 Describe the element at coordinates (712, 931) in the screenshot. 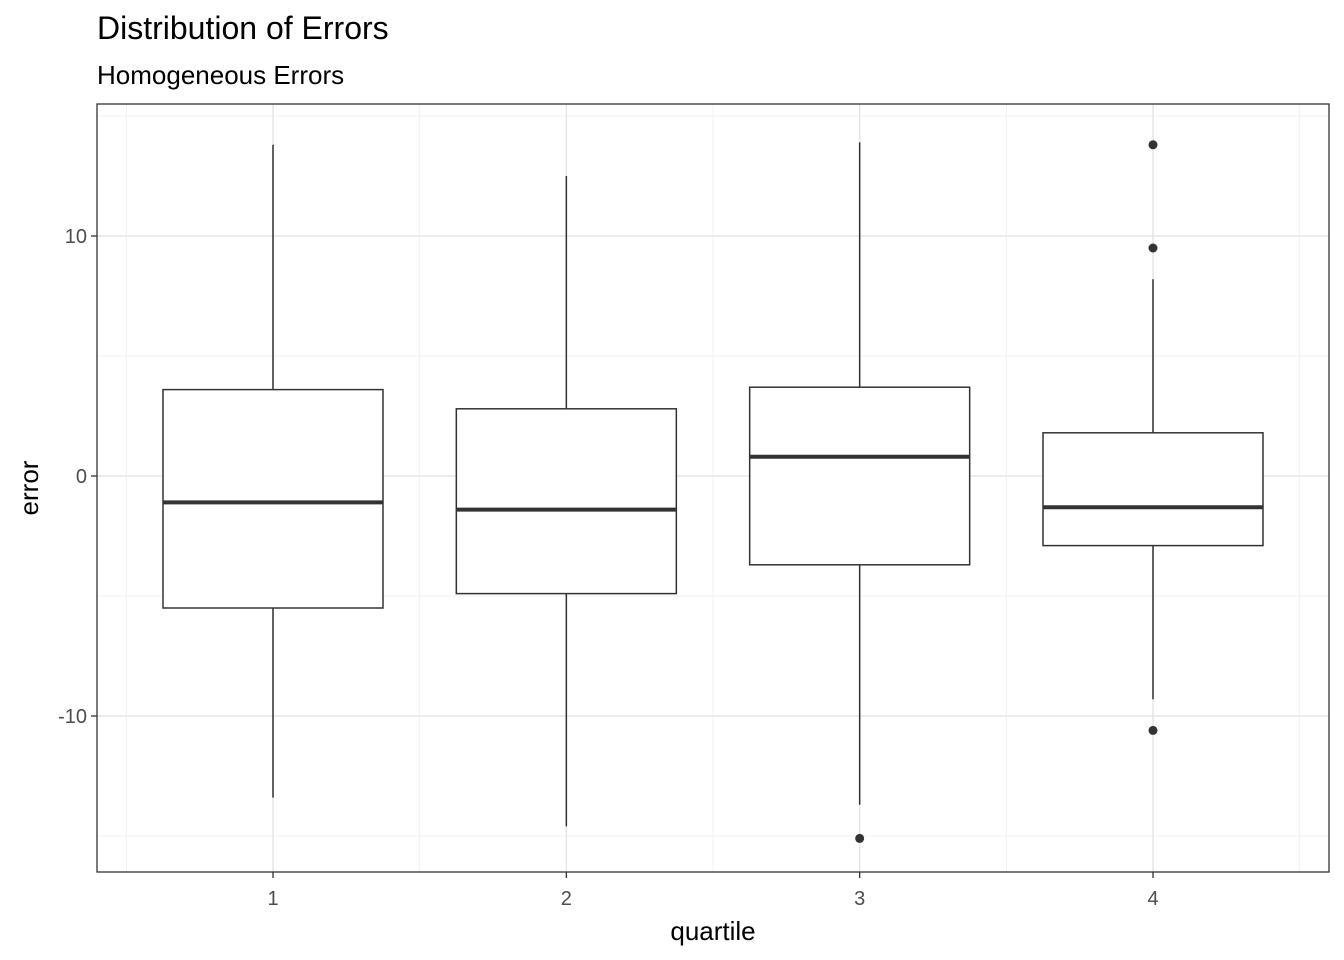

I see `x-axis-title: quartile` at that location.